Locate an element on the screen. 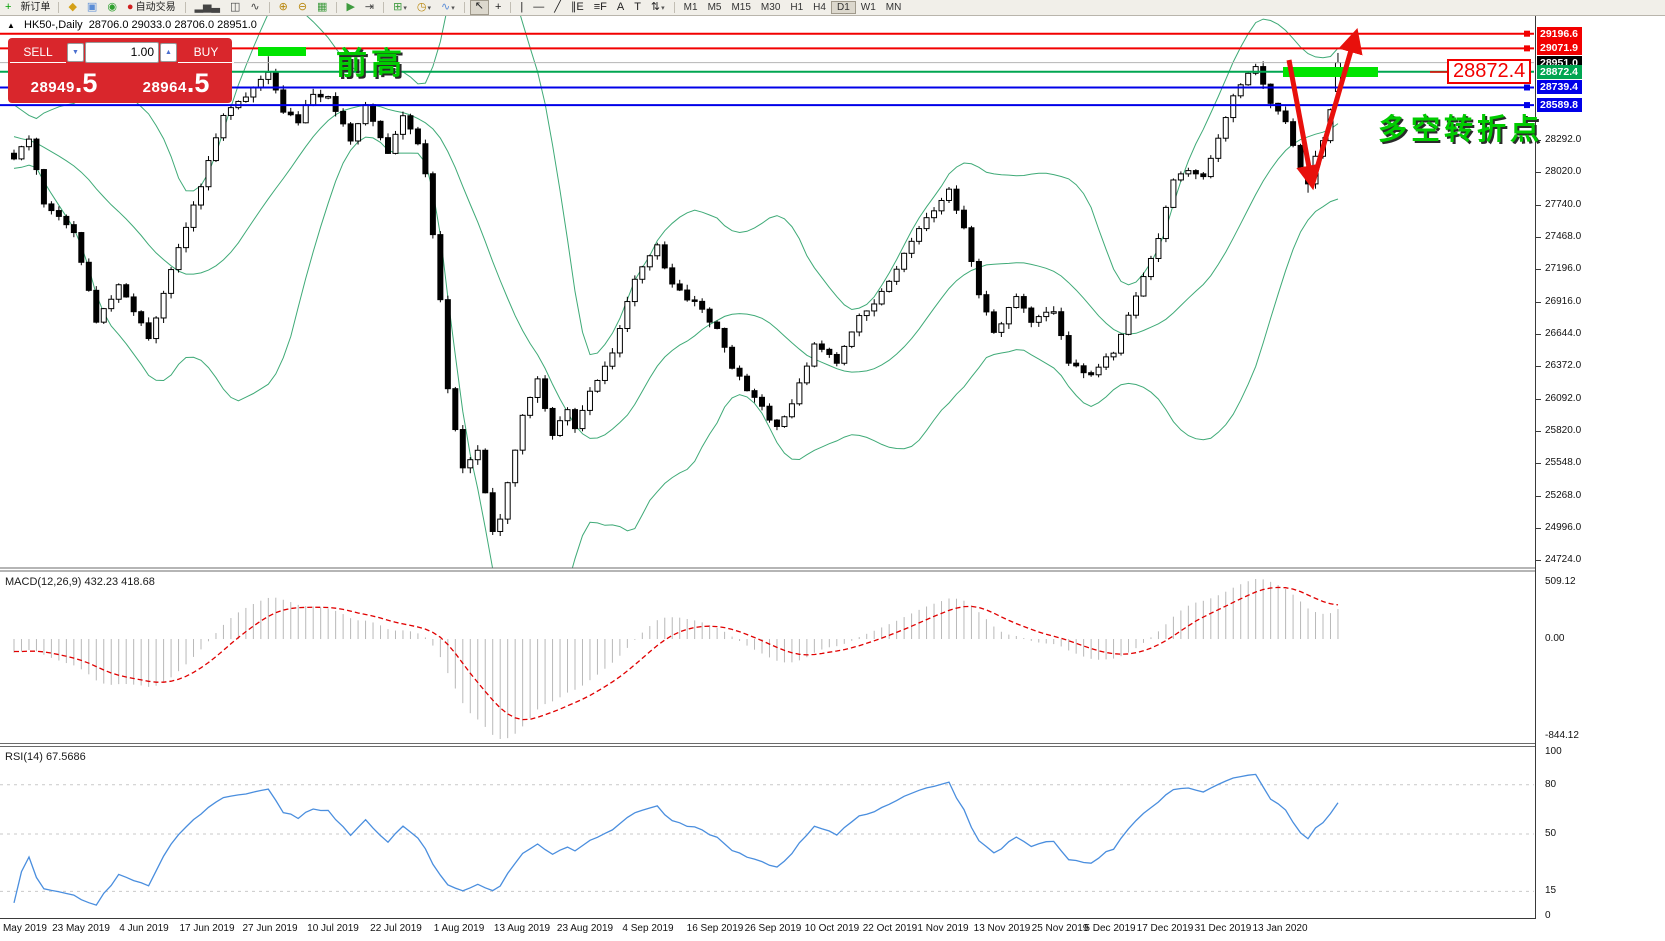 This screenshot has width=1665, height=941. horizontal-level-lines is located at coordinates (767, 69).